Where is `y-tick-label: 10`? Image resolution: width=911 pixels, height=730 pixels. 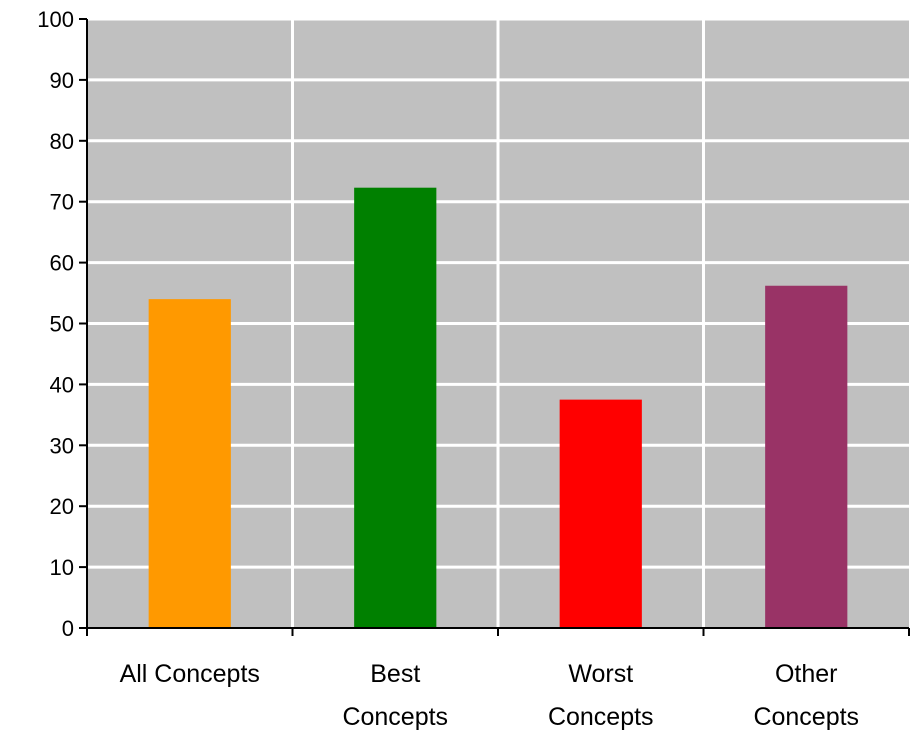
y-tick-label: 10 is located at coordinates (62, 567).